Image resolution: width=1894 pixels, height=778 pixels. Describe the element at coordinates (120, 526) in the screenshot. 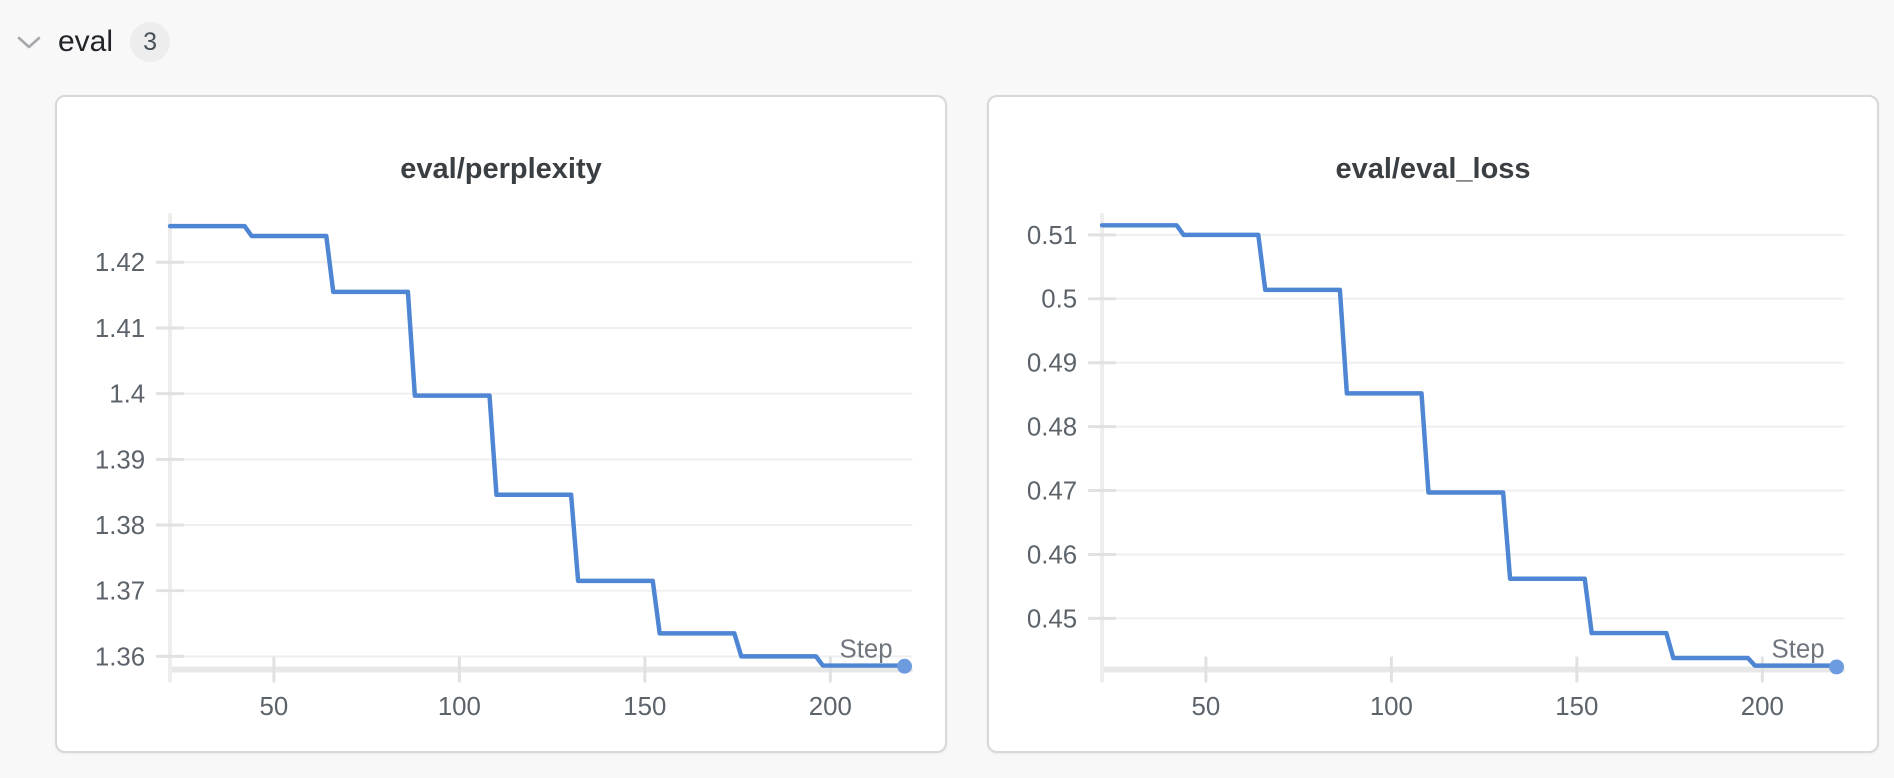

I see `y-tick-label: 1.38` at that location.